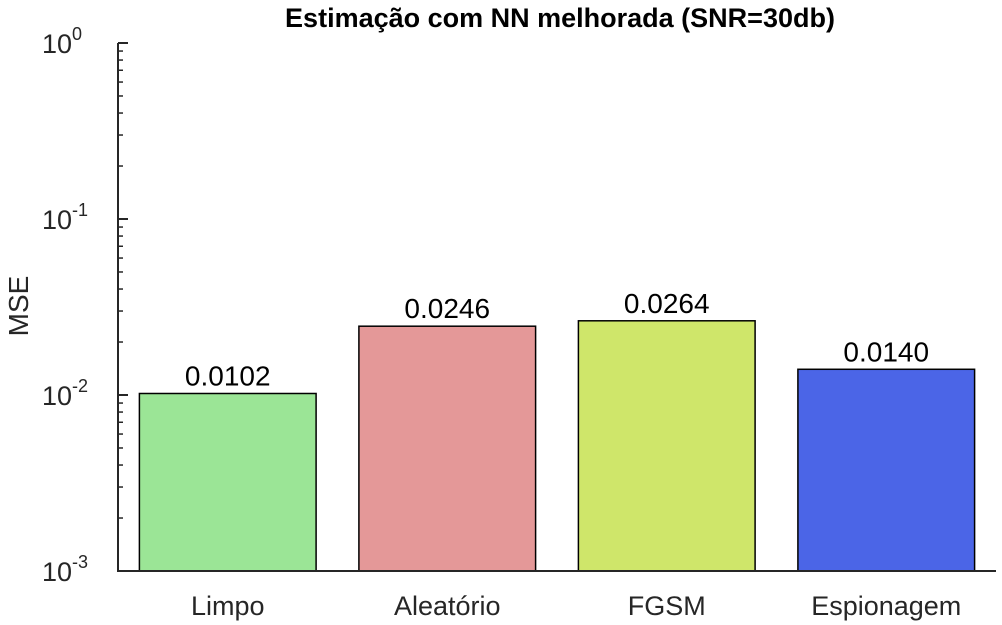 This screenshot has width=1002, height=625. I want to click on y-tick-label-exponent: -1, so click(80, 210).